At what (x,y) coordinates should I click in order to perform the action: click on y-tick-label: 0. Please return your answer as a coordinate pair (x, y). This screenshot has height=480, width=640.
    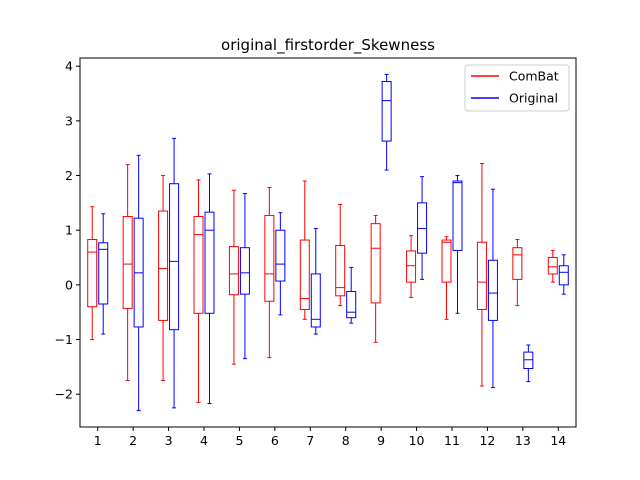
    Looking at the image, I should click on (69, 284).